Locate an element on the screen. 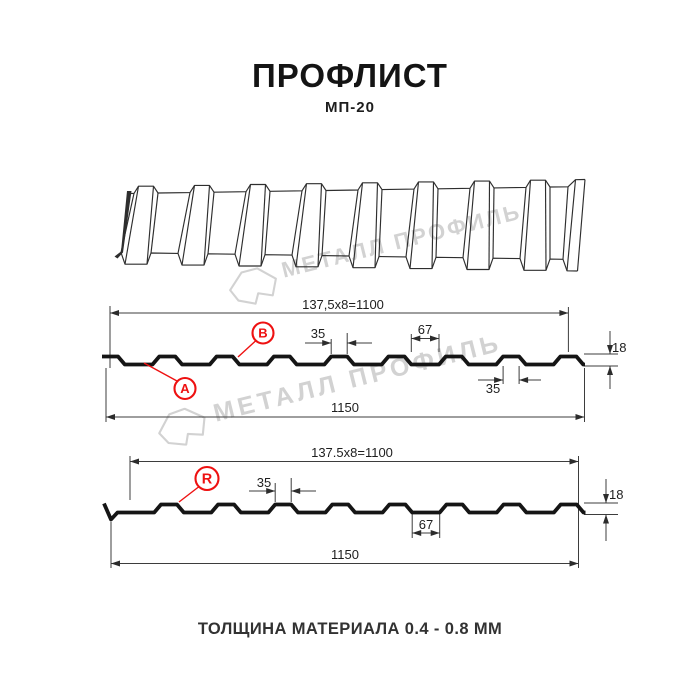 The width and height of the screenshot is (700, 700). dim-total-width-wall: 1150 is located at coordinates (345, 407).